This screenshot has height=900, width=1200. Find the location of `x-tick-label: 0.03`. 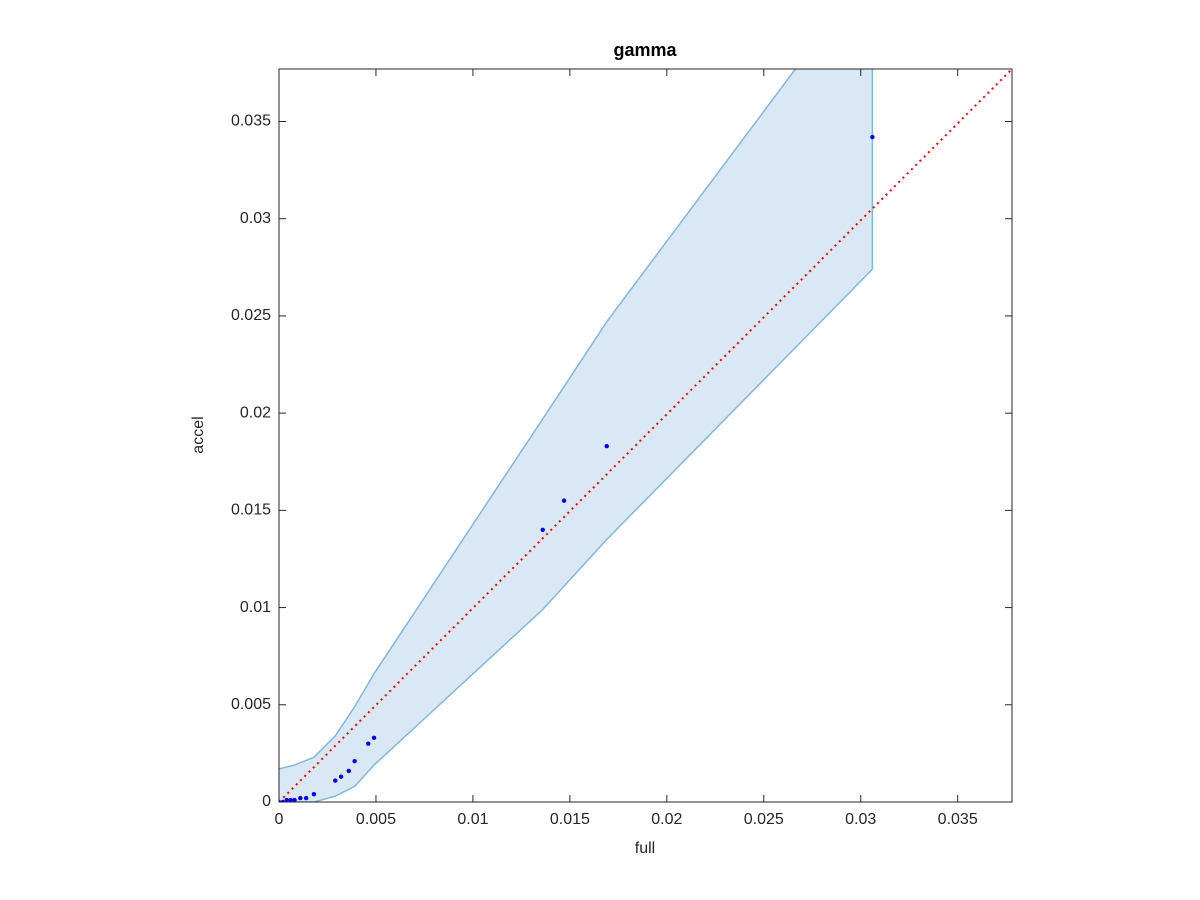

x-tick-label: 0.03 is located at coordinates (860, 819).